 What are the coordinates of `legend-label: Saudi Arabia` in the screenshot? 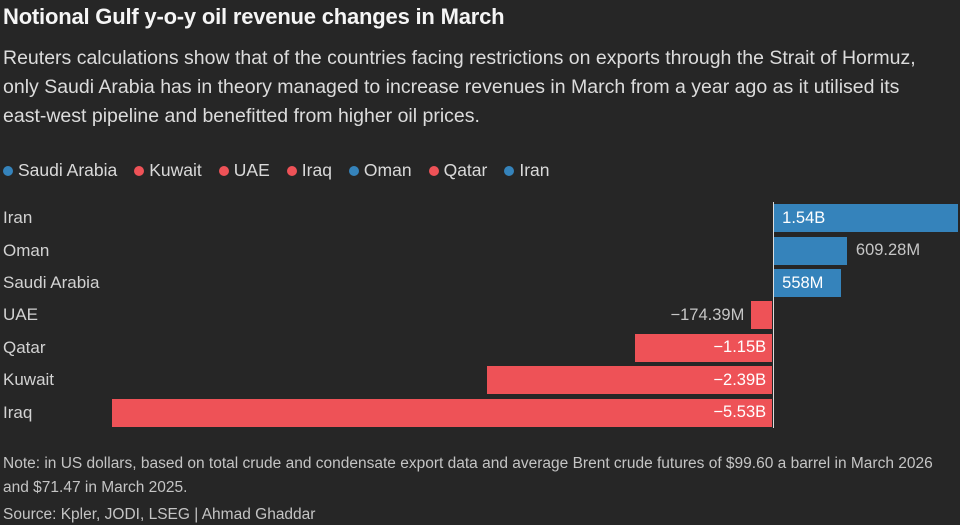 It's located at (68, 170).